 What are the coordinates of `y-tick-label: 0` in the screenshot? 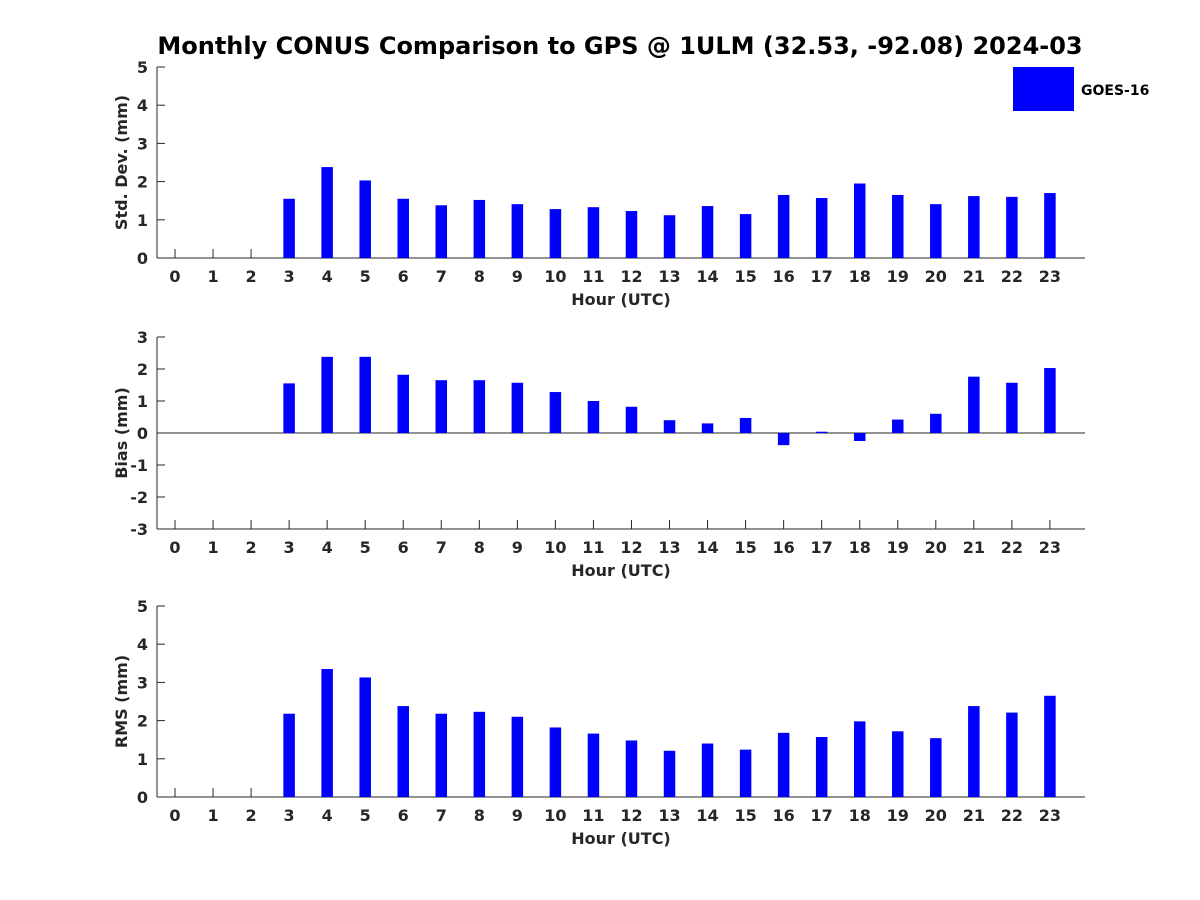 It's located at (142, 258).